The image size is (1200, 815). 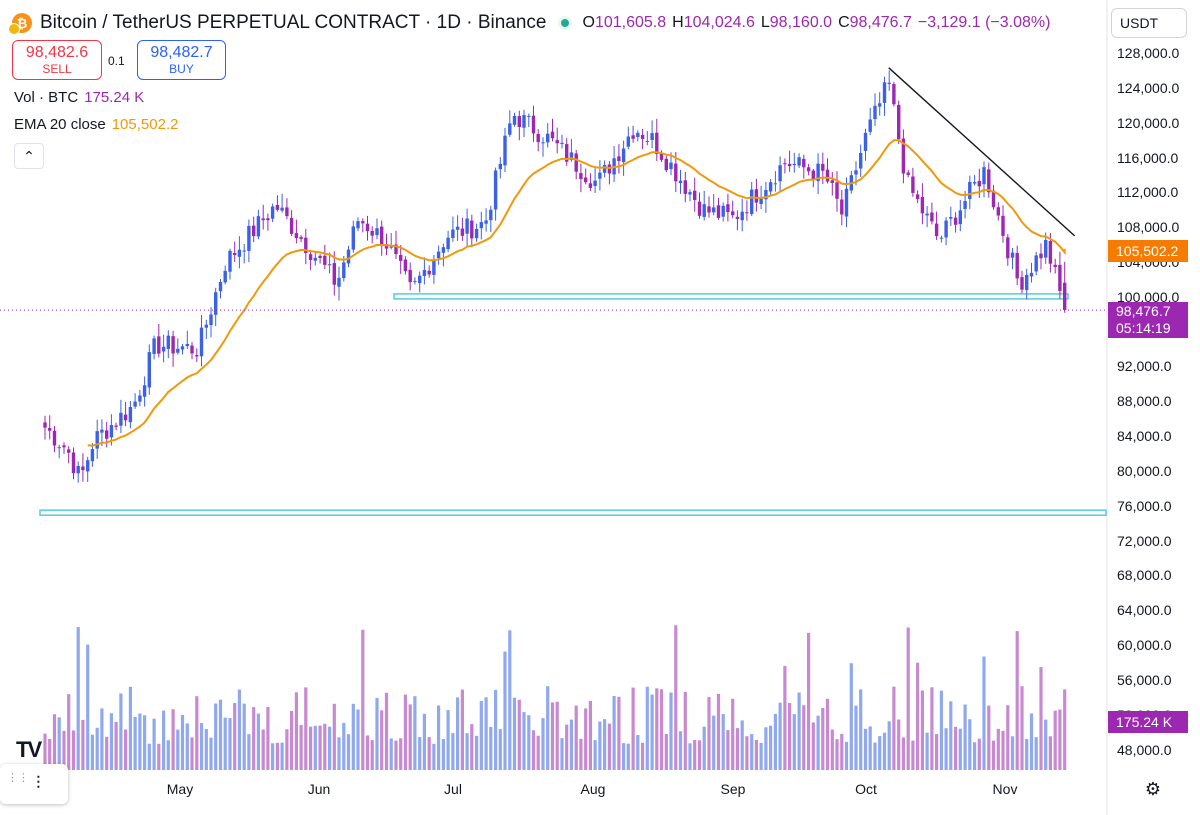 What do you see at coordinates (1153, 789) in the screenshot?
I see `settings-gear-icon: ⚙` at bounding box center [1153, 789].